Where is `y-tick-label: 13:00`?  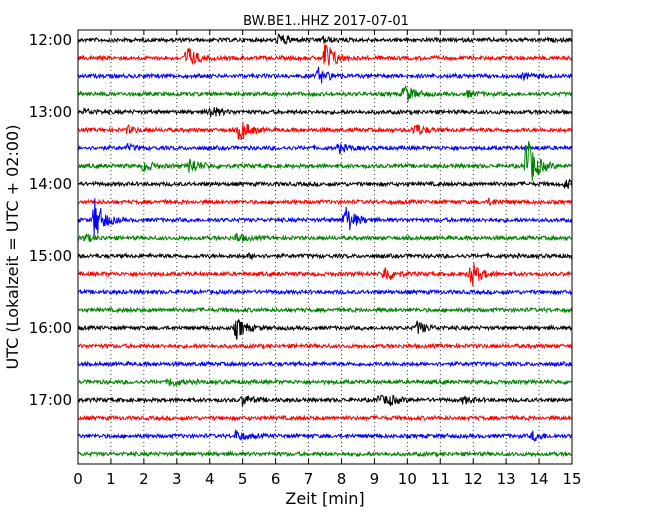 y-tick-label: 13:00 is located at coordinates (50, 112).